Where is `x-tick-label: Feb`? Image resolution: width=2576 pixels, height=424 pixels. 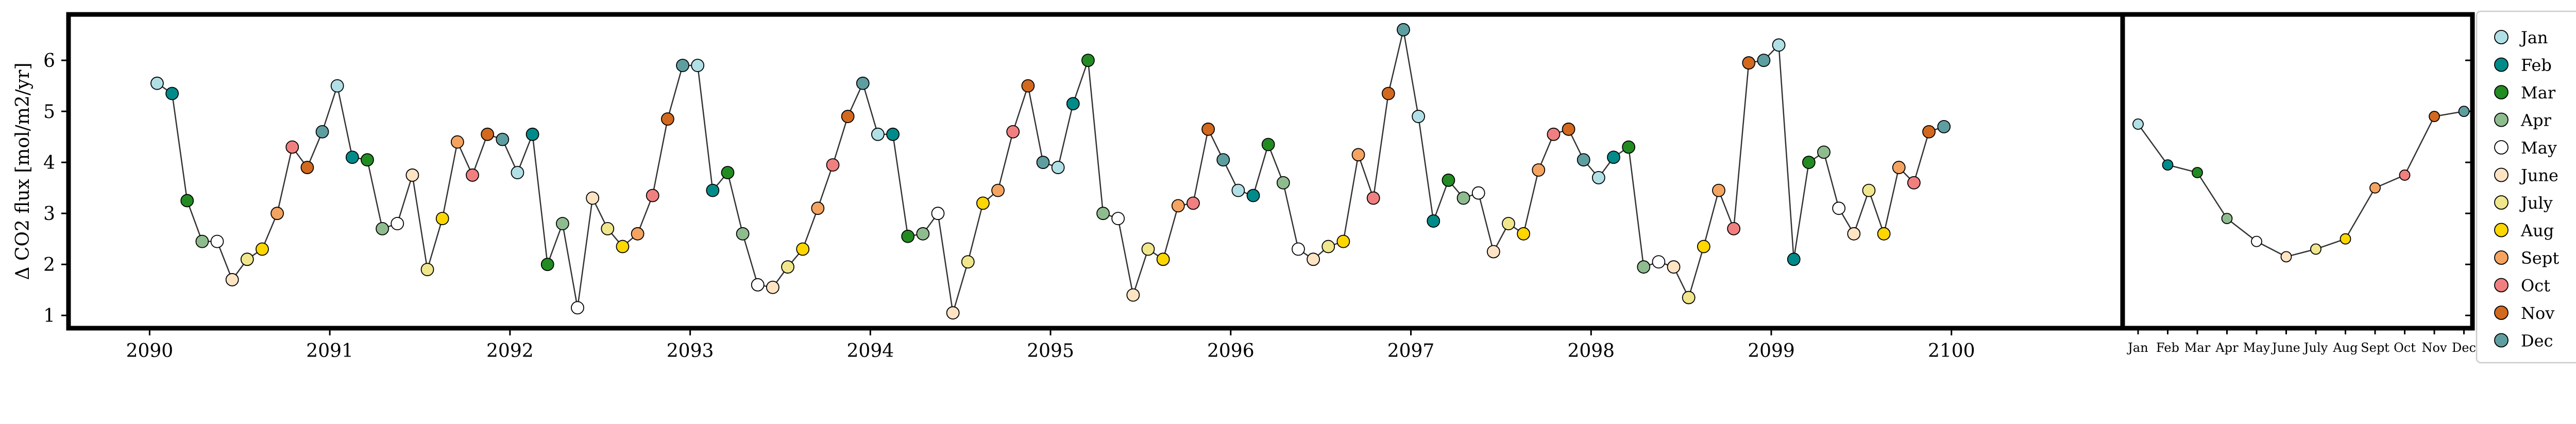 x-tick-label: Feb is located at coordinates (2167, 348).